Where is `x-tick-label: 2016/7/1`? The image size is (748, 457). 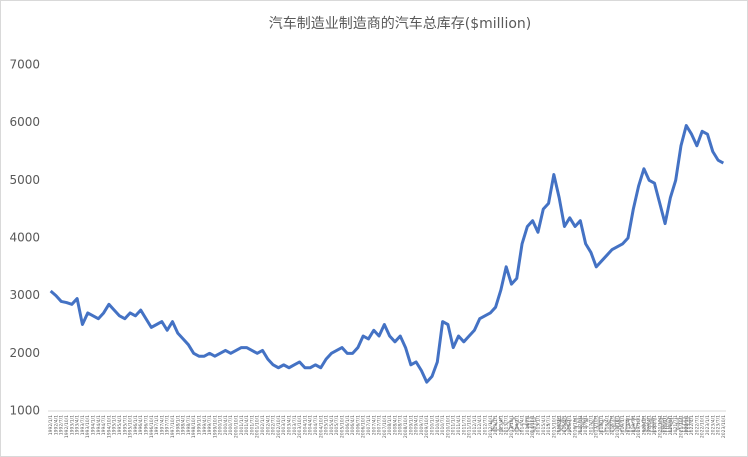
x-tick-label: 2016/7/1 is located at coordinates (570, 425).